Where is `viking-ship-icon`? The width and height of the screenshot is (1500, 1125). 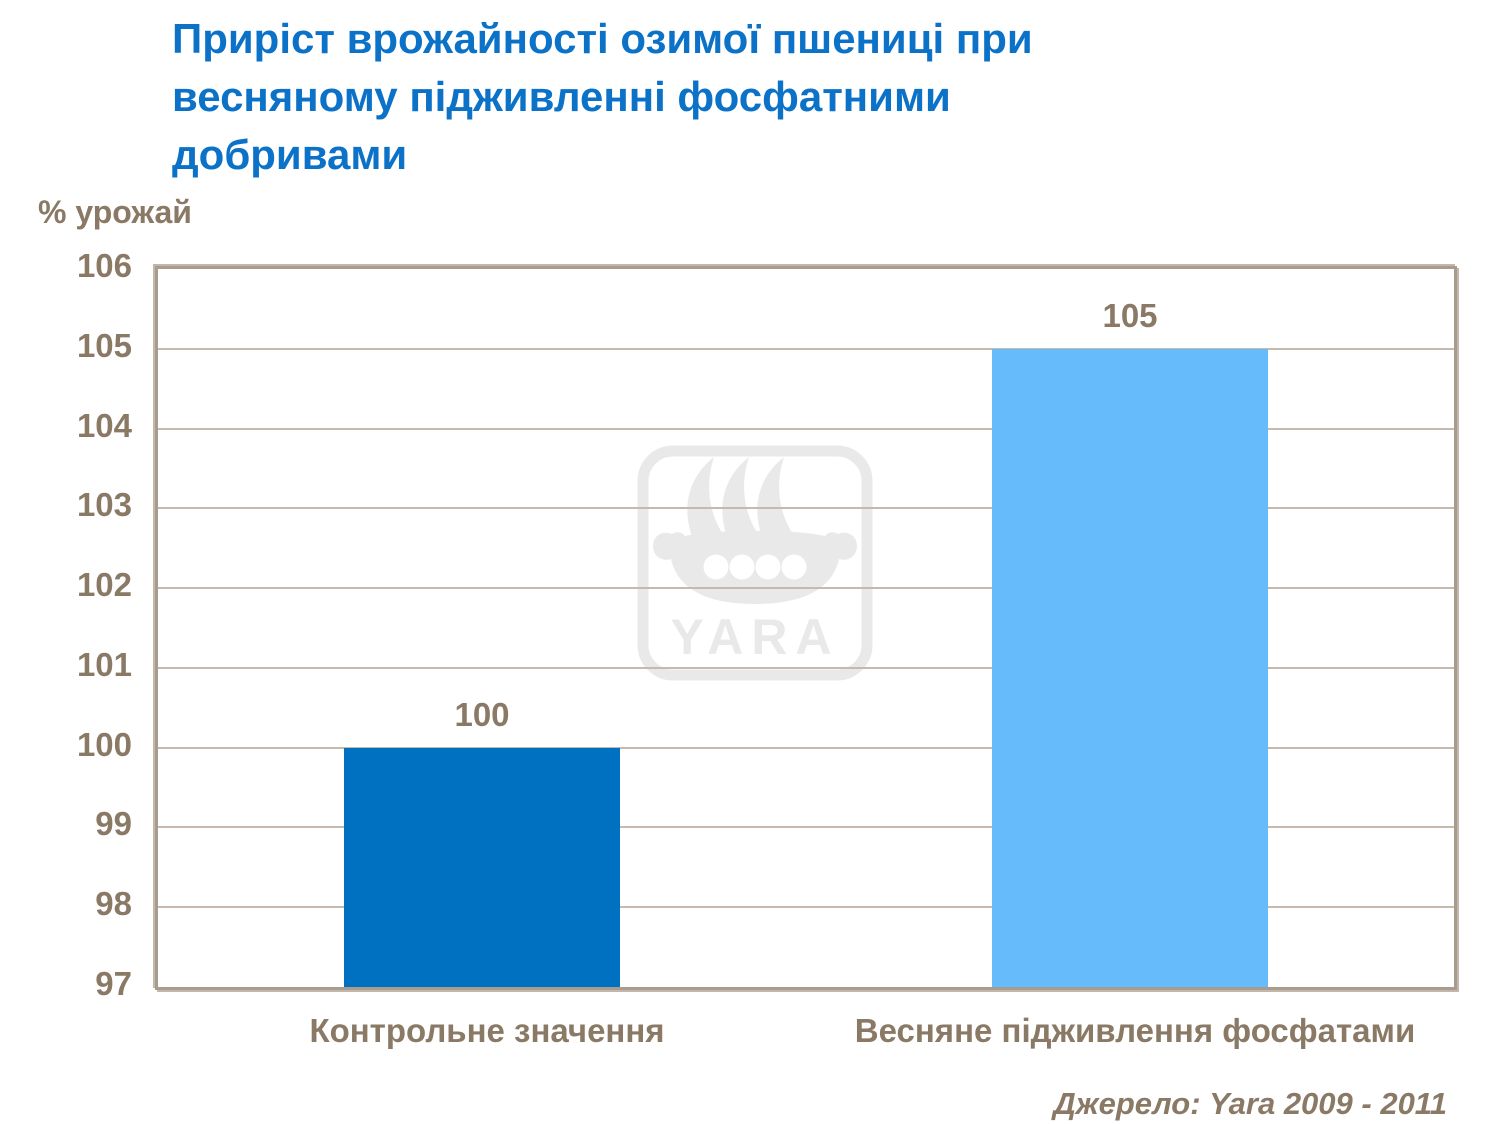 viking-ship-icon is located at coordinates (755, 530).